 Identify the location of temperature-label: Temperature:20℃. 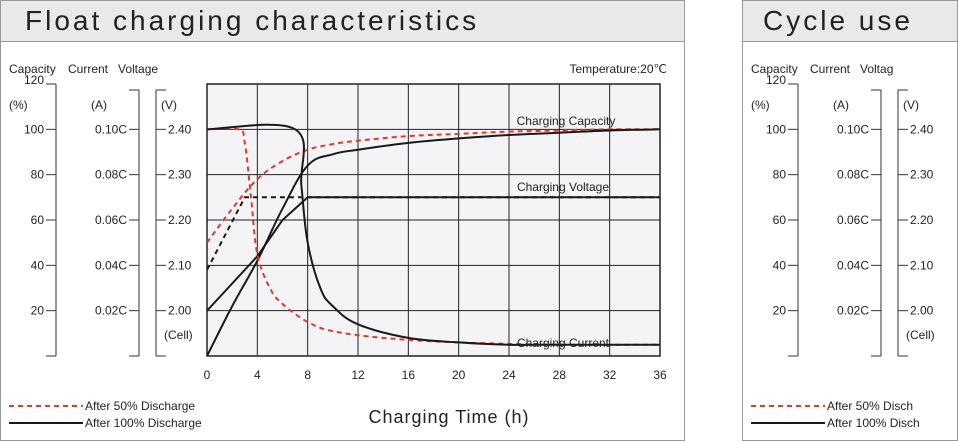
(618, 69).